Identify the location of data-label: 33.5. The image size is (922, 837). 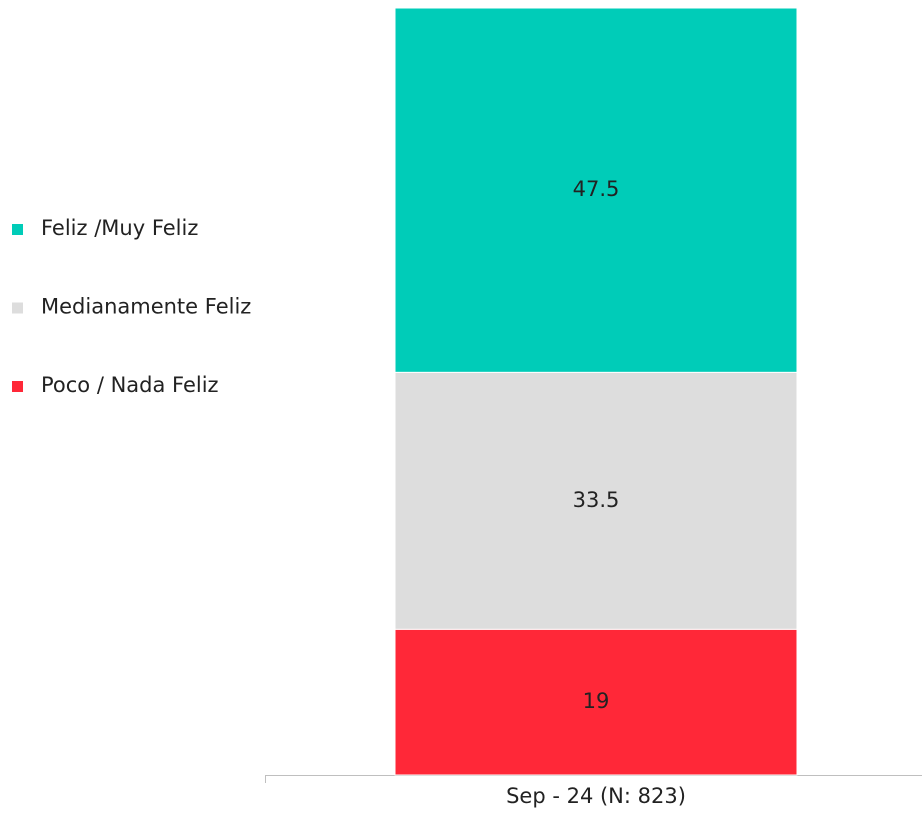
(596, 500).